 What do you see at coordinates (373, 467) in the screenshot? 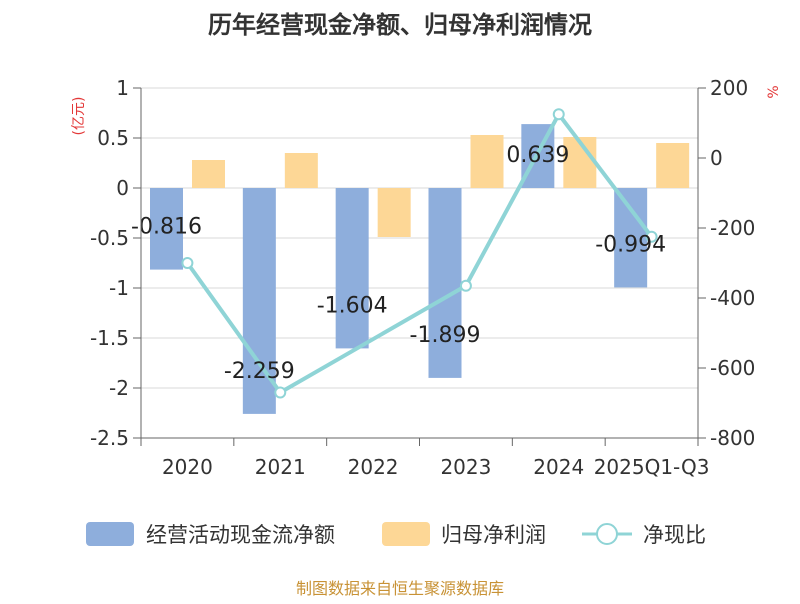
I see `x-axis-tick-label: 2022` at bounding box center [373, 467].